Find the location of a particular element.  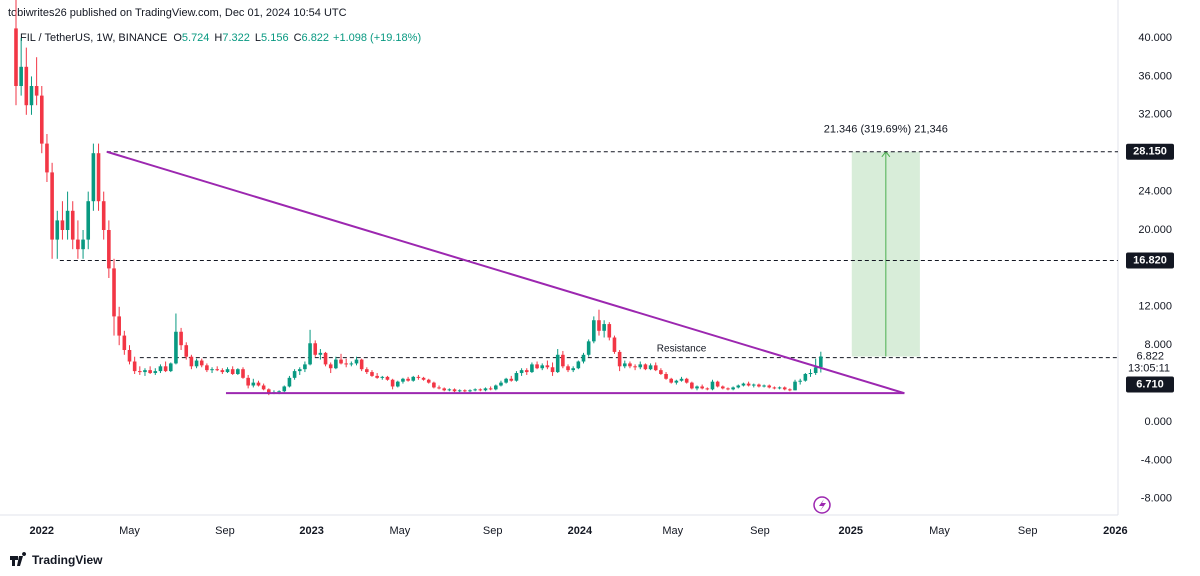

y-tick-label: -8.000 is located at coordinates (1156, 499).